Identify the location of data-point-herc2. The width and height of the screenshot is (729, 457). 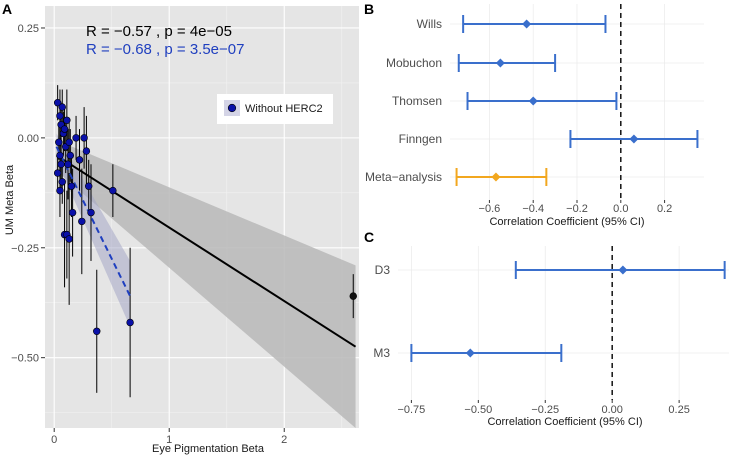
(353, 296).